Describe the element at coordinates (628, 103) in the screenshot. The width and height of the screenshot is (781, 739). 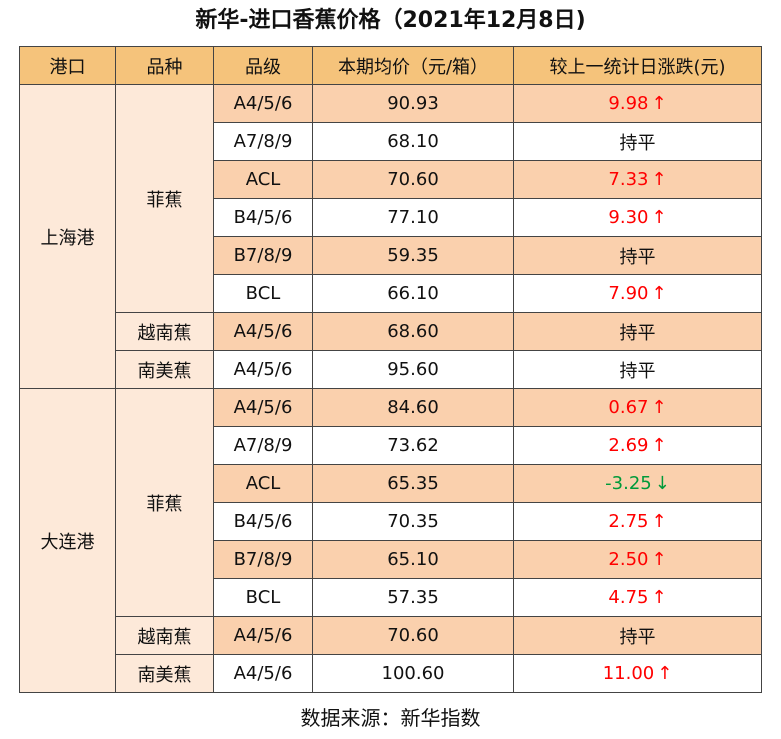
I see `change-value: 9.98` at that location.